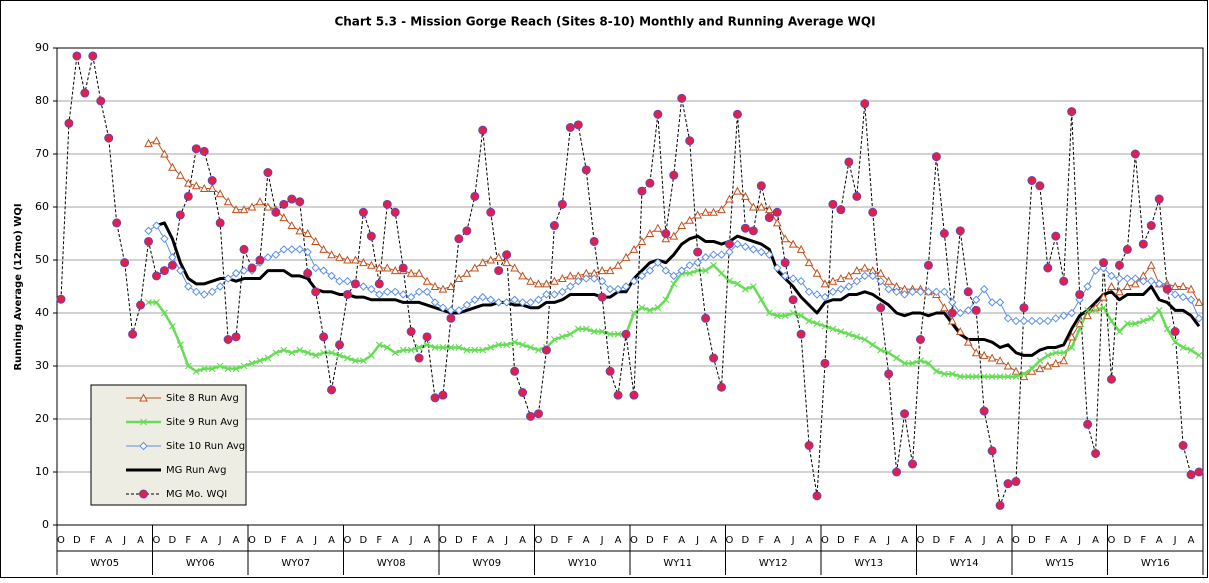  What do you see at coordinates (964, 563) in the screenshot?
I see `group-label: WY14` at bounding box center [964, 563].